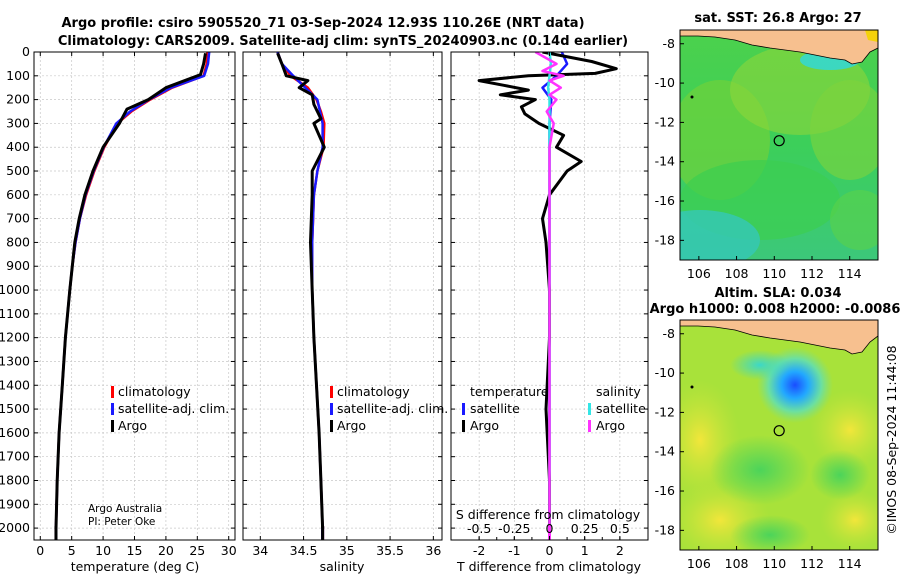  I want to click on x-tick-label: 2, so click(620, 550).